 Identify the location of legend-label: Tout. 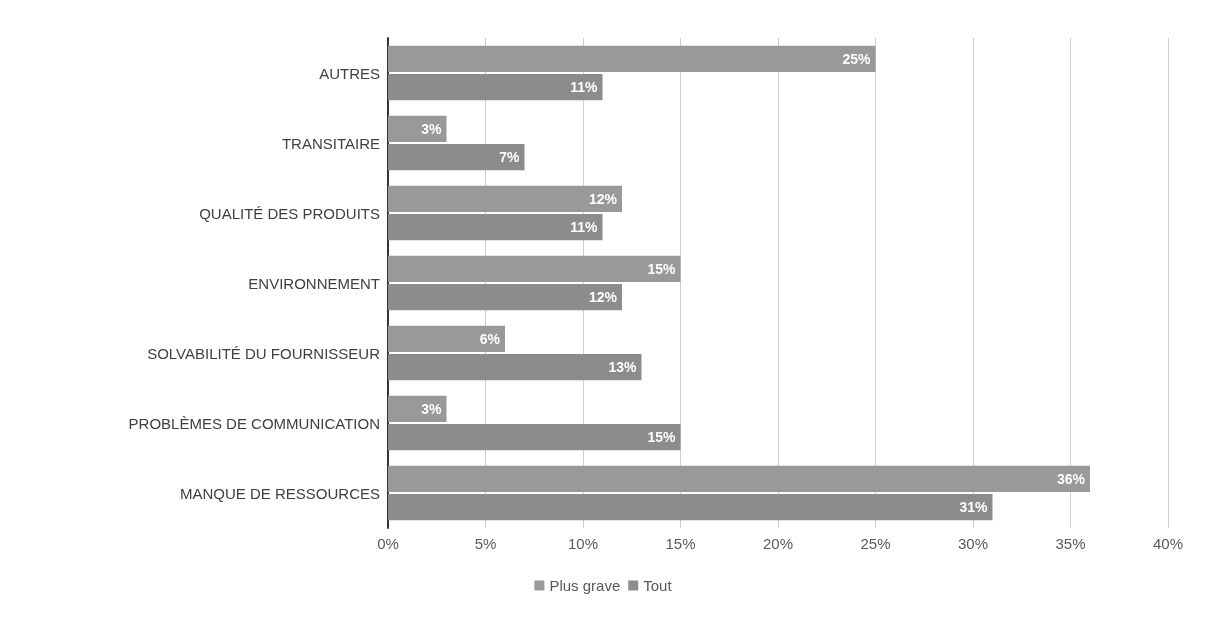
(658, 585).